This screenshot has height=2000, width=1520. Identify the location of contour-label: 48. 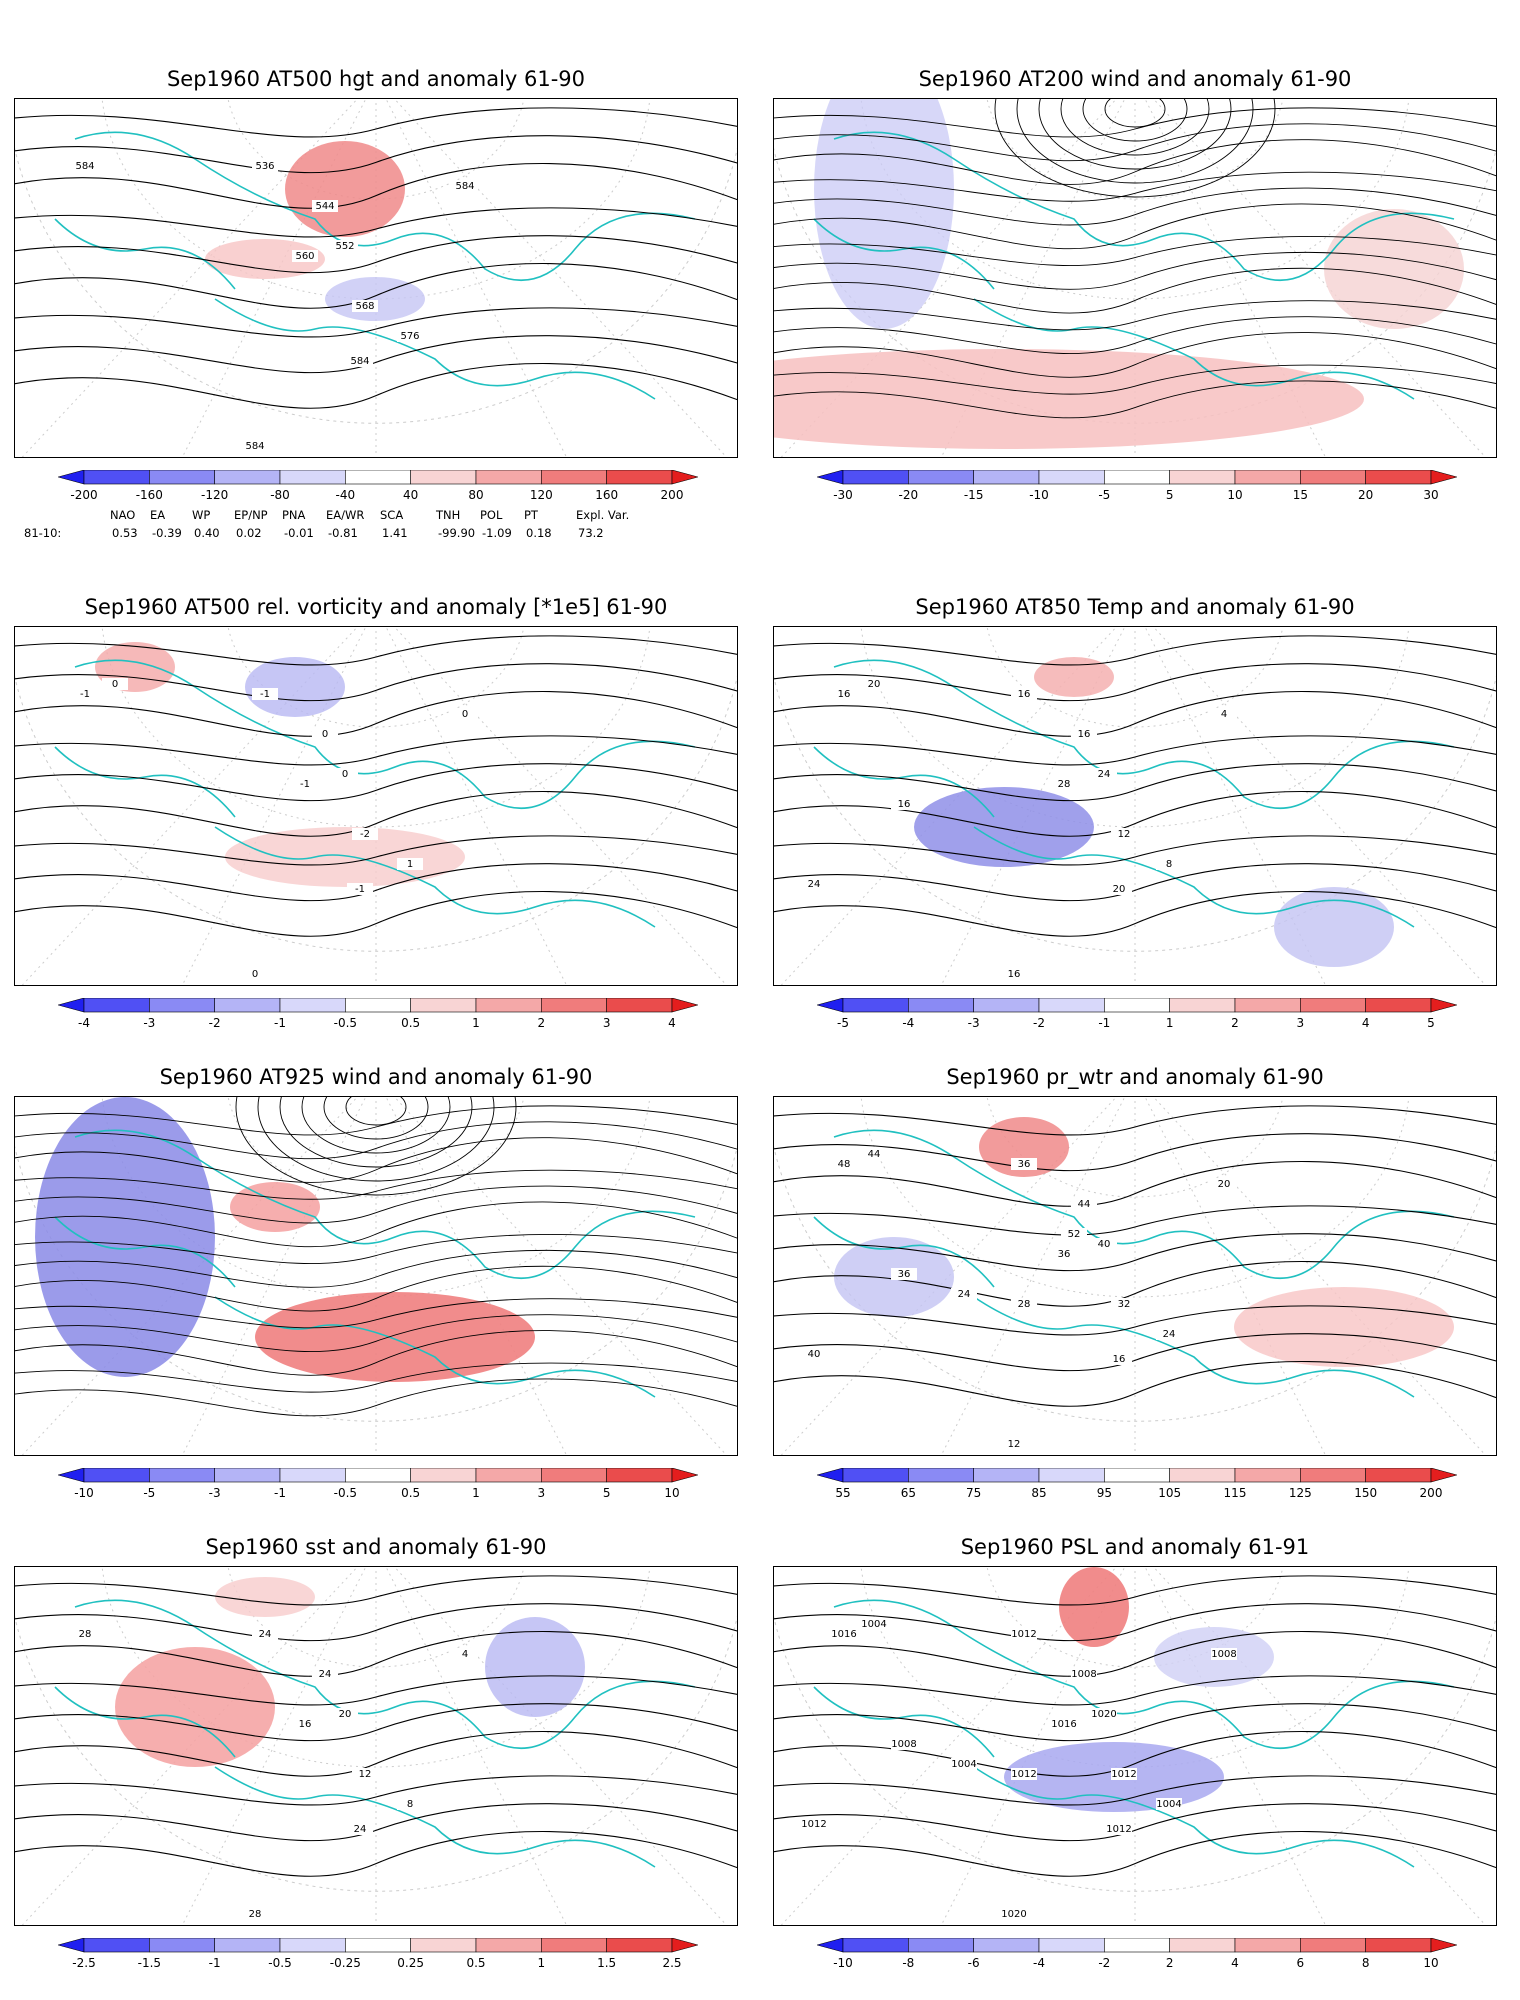
(844, 1164).